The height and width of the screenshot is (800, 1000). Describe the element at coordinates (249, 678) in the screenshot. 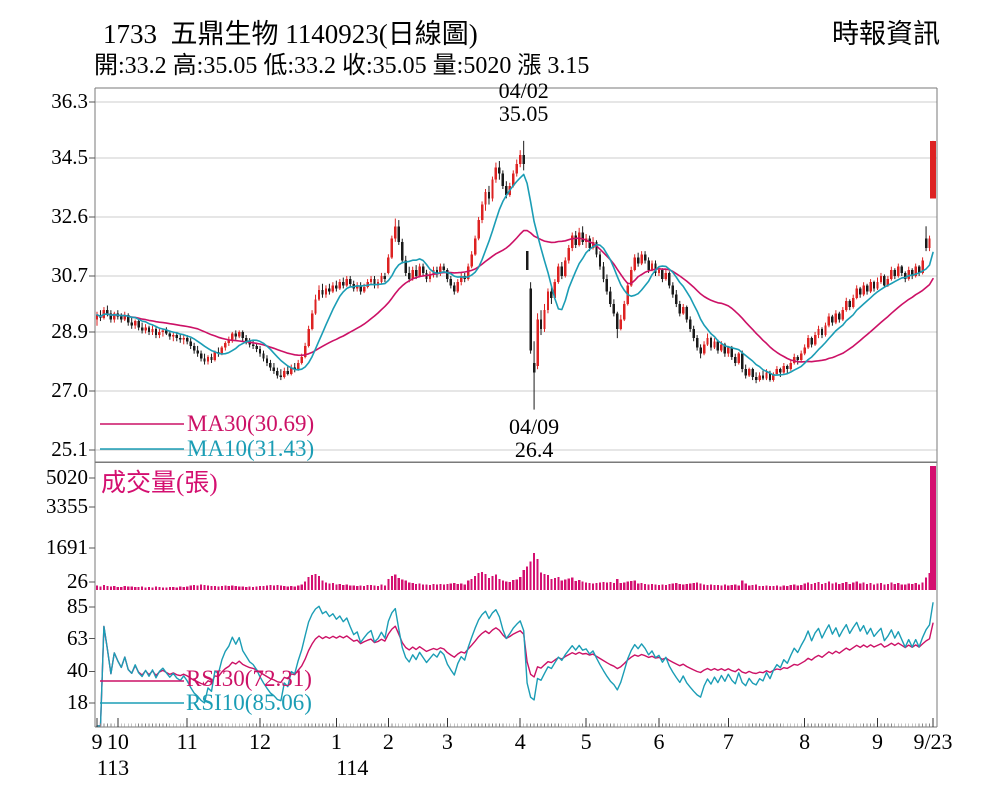

I see `rsi30-legend-label: RSI30(72.31)` at that location.